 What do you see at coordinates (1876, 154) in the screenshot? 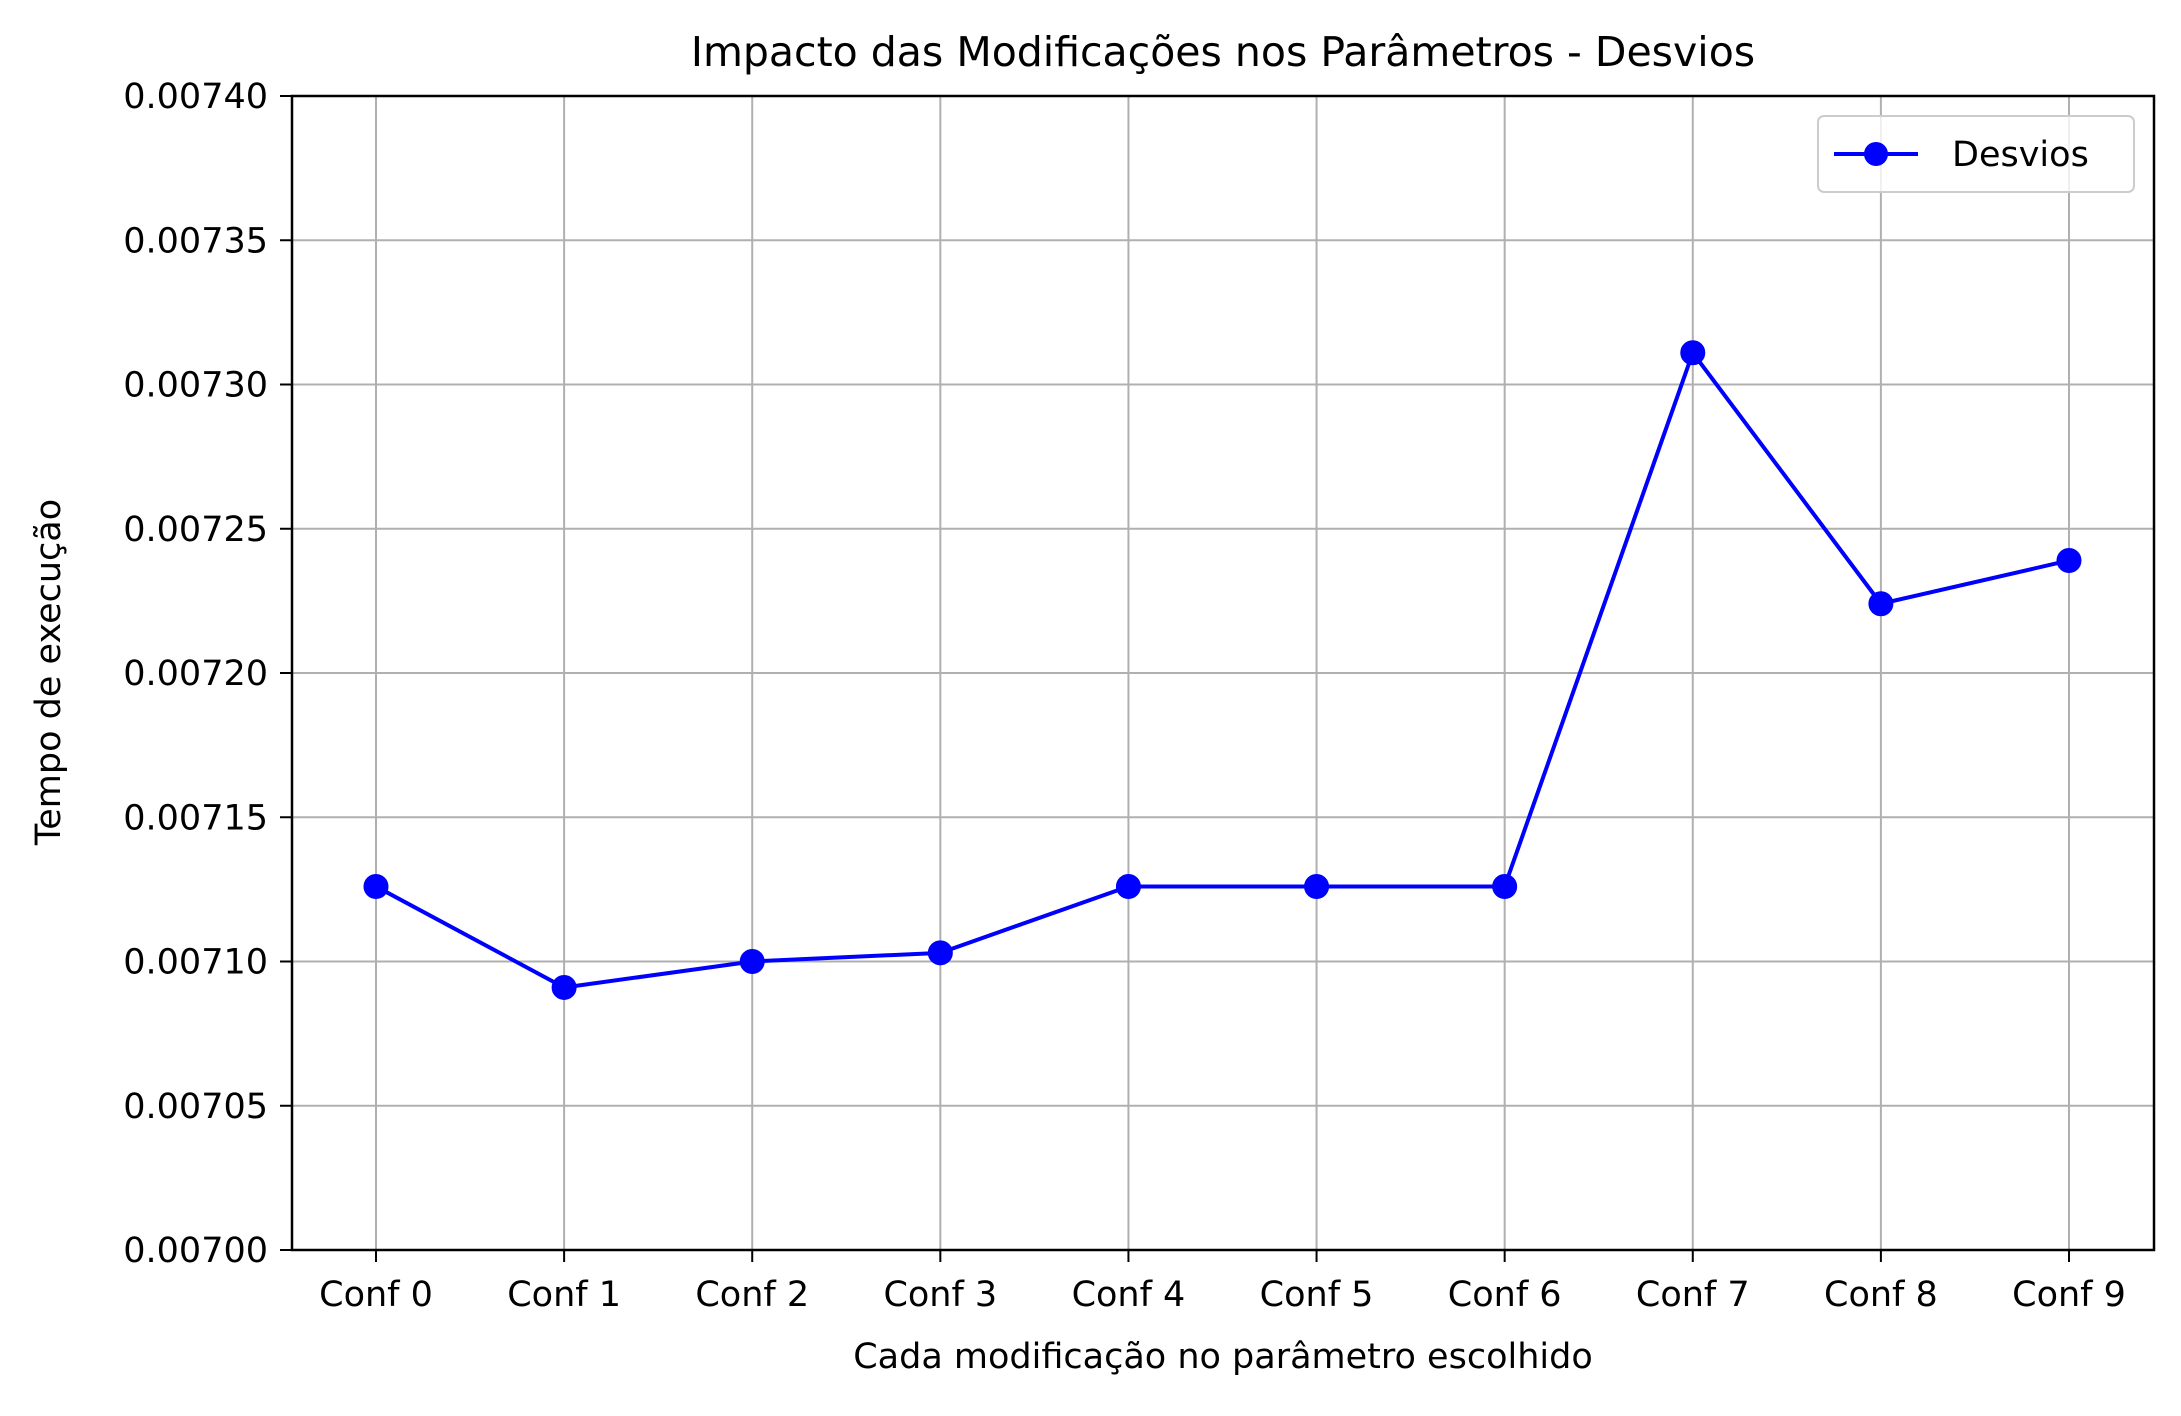
I see `legend-marker-swatch` at bounding box center [1876, 154].